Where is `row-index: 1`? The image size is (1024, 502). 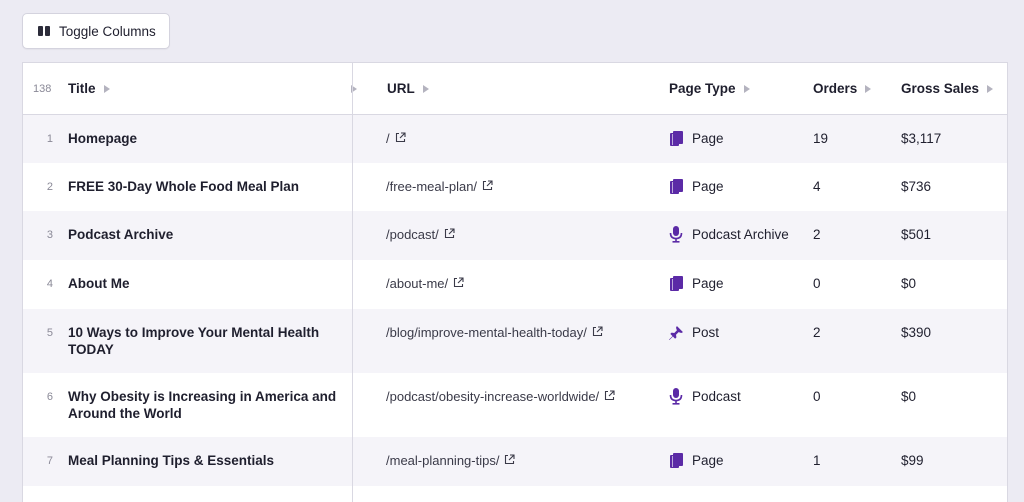
row-index: 1 is located at coordinates (49, 139).